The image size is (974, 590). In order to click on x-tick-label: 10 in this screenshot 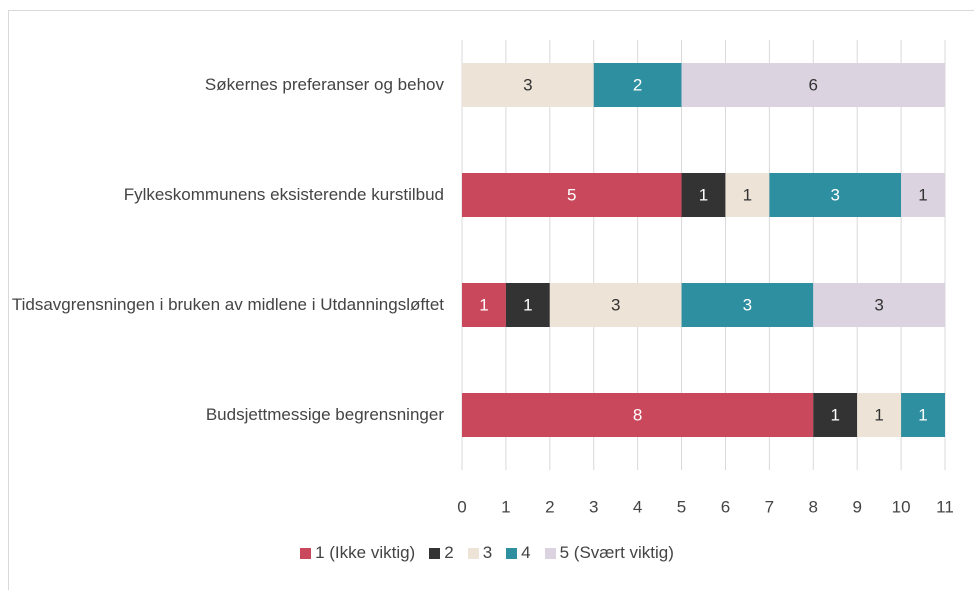, I will do `click(901, 506)`.